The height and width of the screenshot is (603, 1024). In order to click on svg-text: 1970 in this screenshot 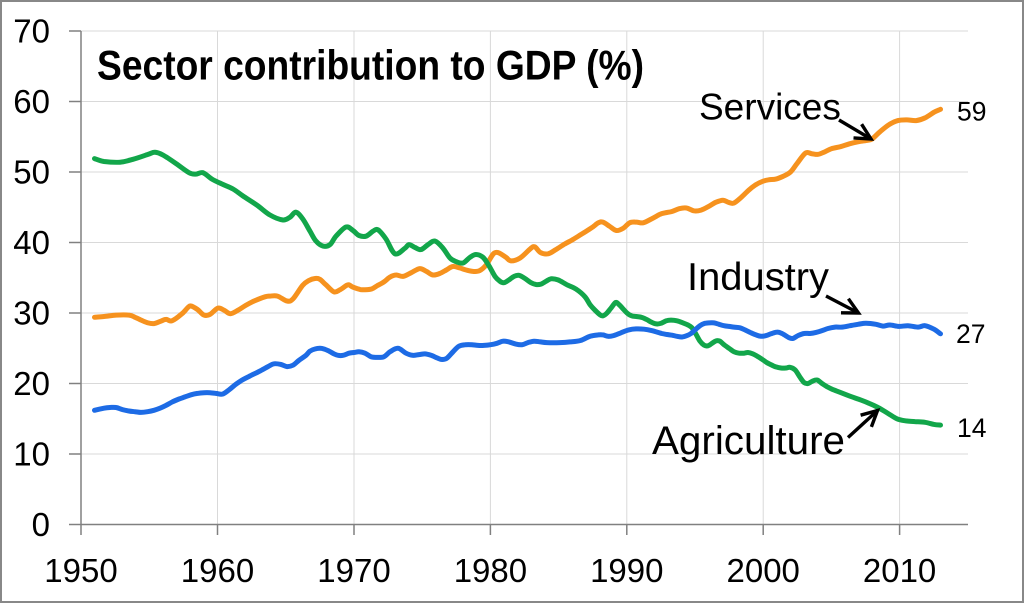, I will do `click(353, 570)`.